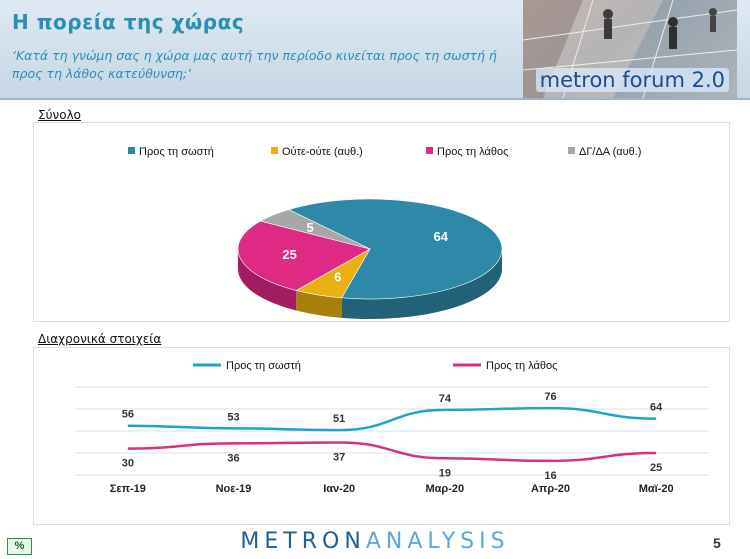  What do you see at coordinates (128, 489) in the screenshot?
I see `x-tick-label: Σεπ-19` at bounding box center [128, 489].